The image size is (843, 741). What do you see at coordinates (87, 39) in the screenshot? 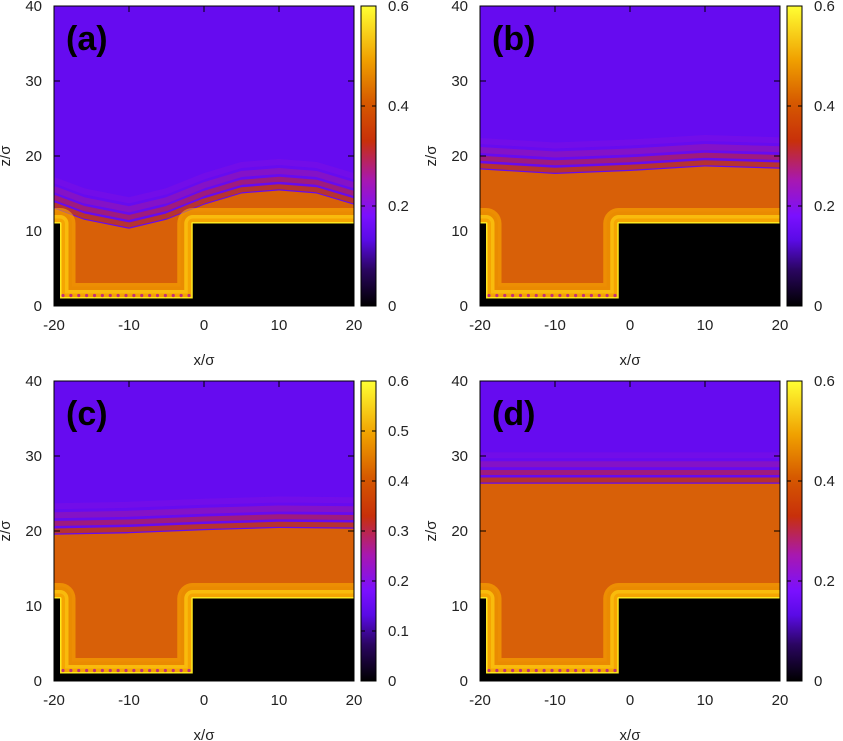
I see `panel-label: (a)` at bounding box center [87, 39].